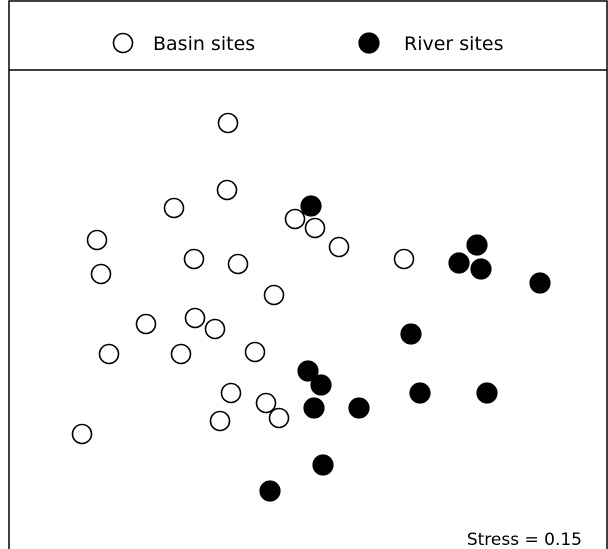 The height and width of the screenshot is (549, 608). What do you see at coordinates (524, 539) in the screenshot?
I see `stress-annotation: Stress = 0.15` at bounding box center [524, 539].